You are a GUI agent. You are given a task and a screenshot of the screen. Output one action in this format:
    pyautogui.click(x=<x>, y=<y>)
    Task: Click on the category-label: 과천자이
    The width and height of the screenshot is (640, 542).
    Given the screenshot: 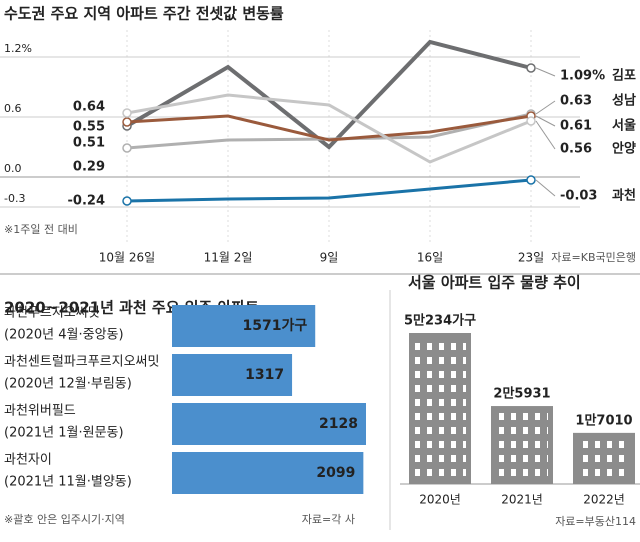 What is the action you would take?
    pyautogui.click(x=28, y=460)
    